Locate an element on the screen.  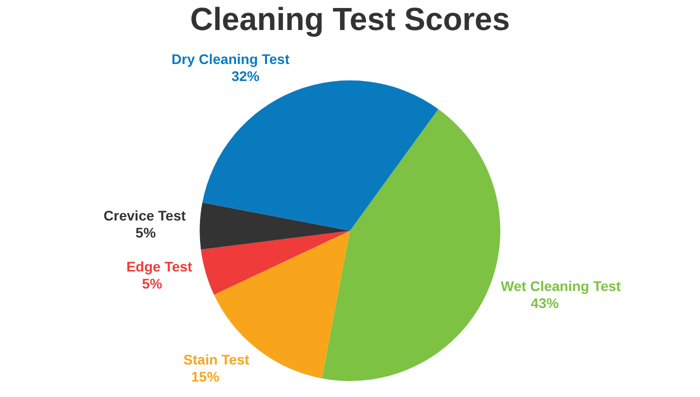
slice-label: Dry Cleaning Test is located at coordinates (231, 58).